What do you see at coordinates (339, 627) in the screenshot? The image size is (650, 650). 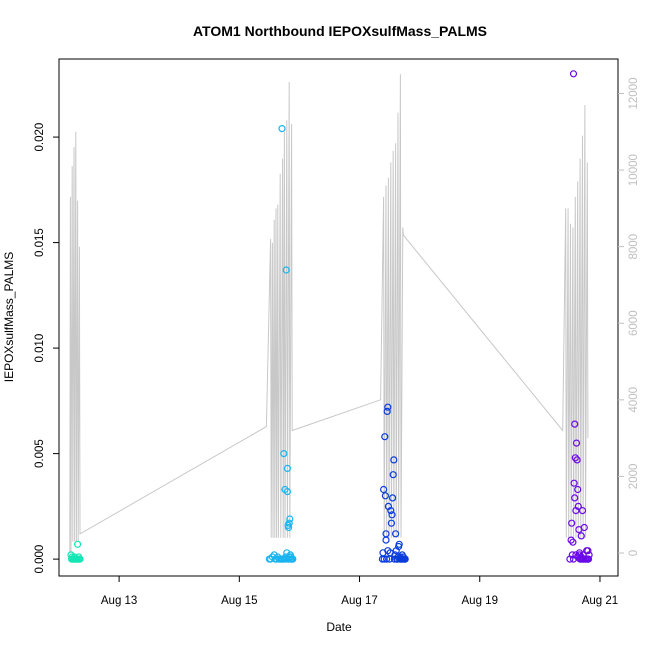 I see `x-axis-label: Date` at bounding box center [339, 627].